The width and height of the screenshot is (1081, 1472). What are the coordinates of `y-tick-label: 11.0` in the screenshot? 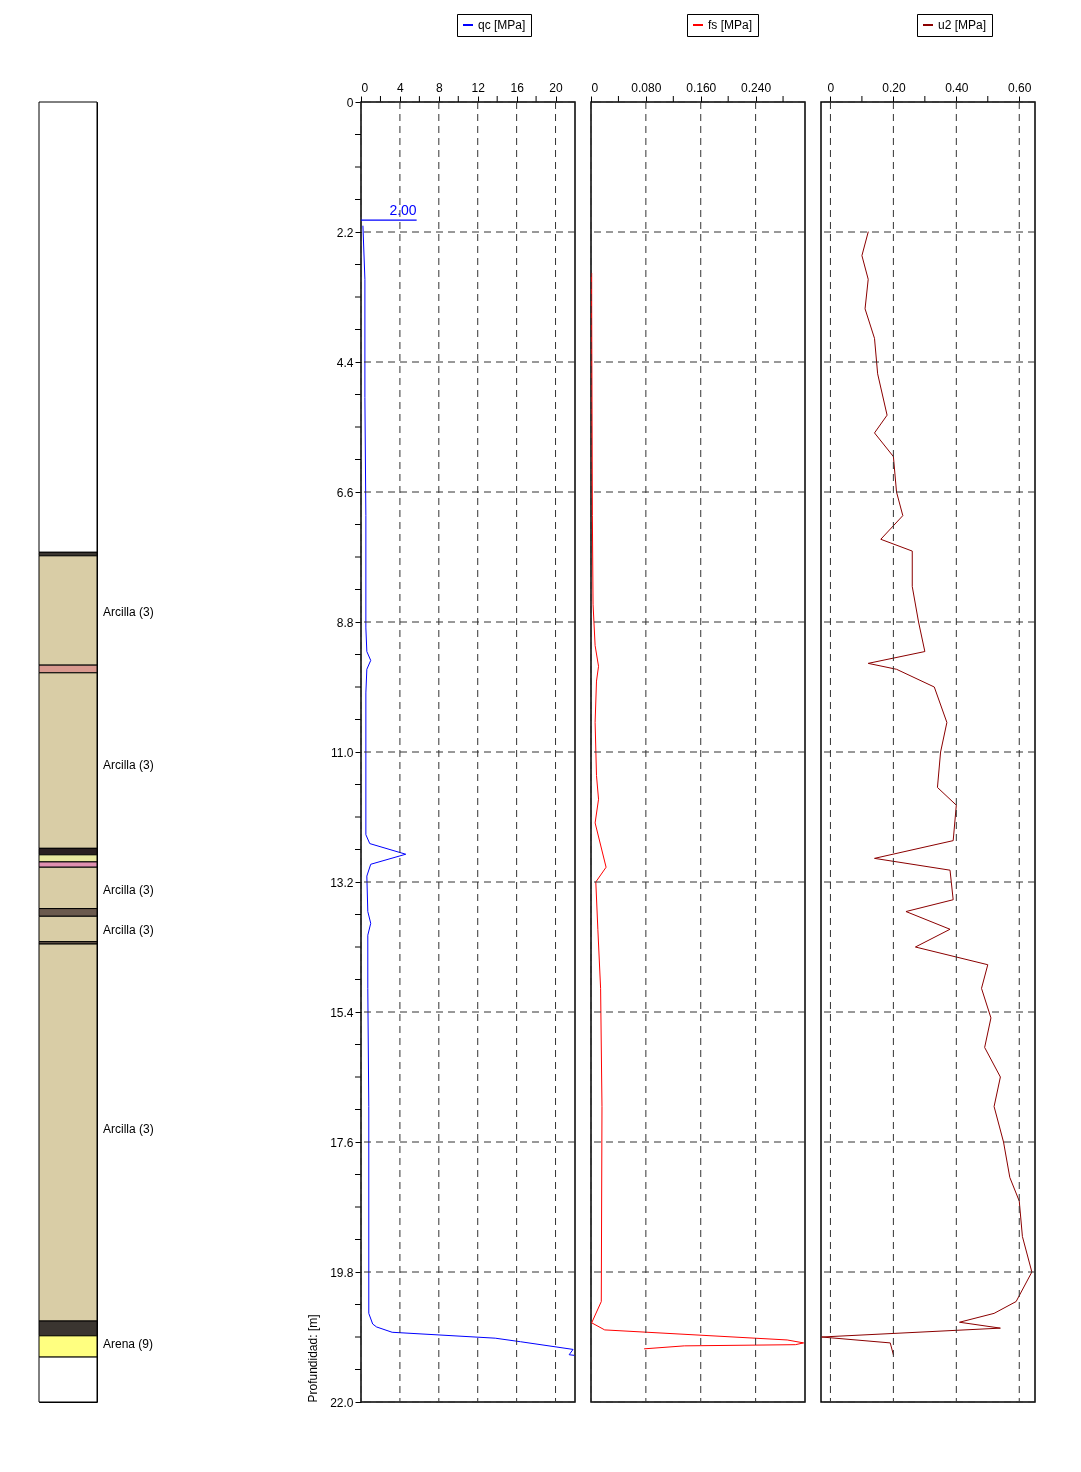 It's located at (342, 752).